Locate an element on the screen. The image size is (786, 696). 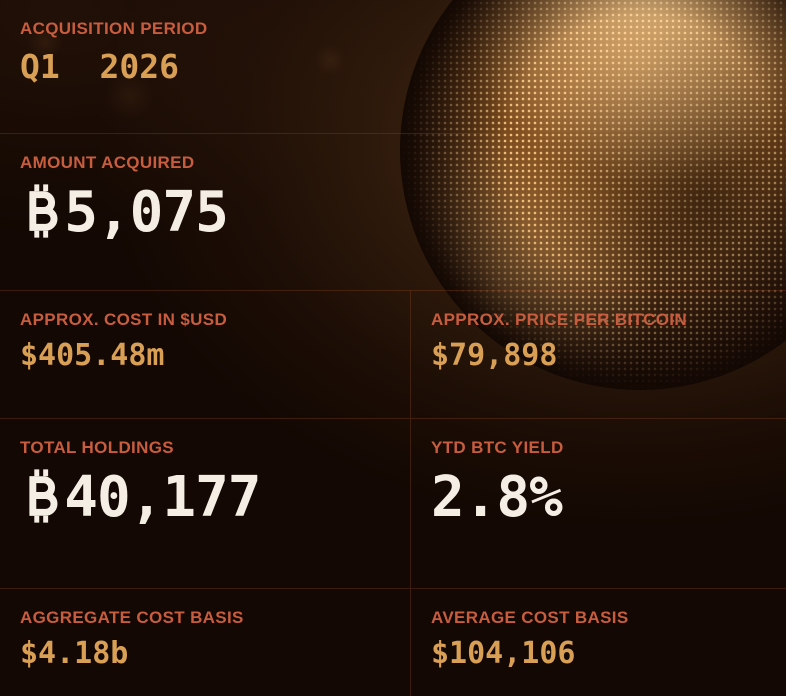
stat-total-holdings: TOTAL HOLDINGS 40,177 is located at coordinates (205, 503).